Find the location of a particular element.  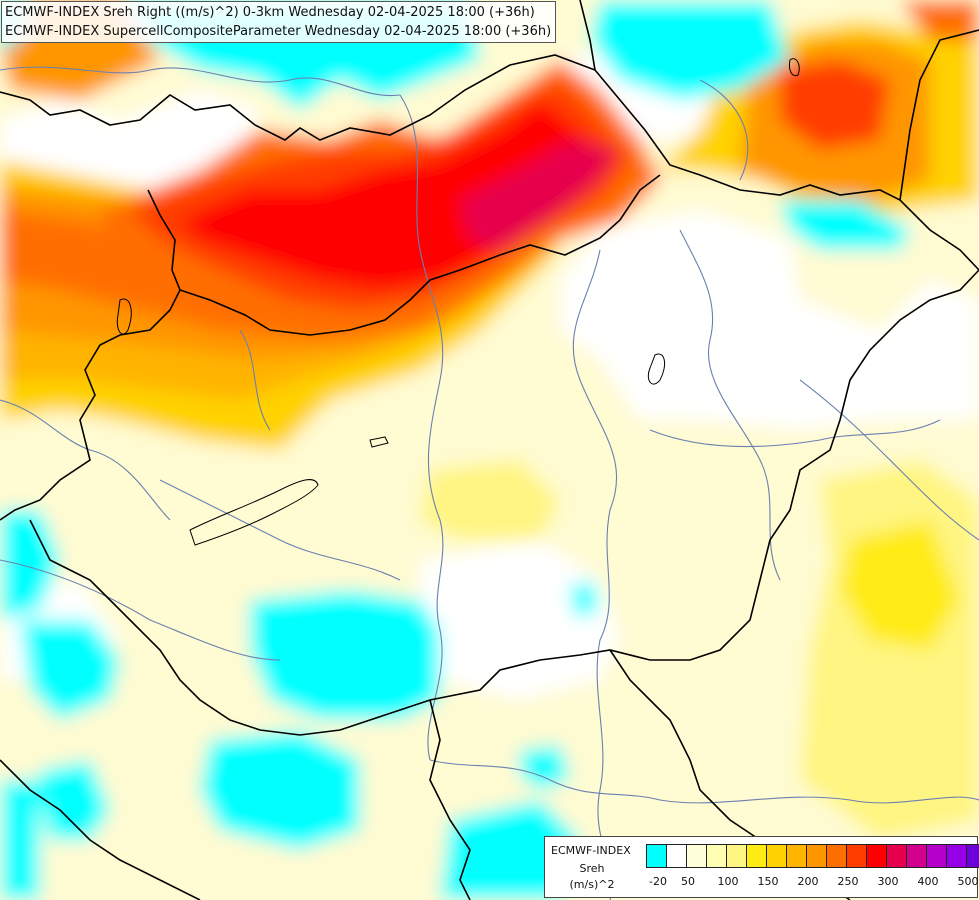

legend-tick-label: -20 is located at coordinates (658, 881).